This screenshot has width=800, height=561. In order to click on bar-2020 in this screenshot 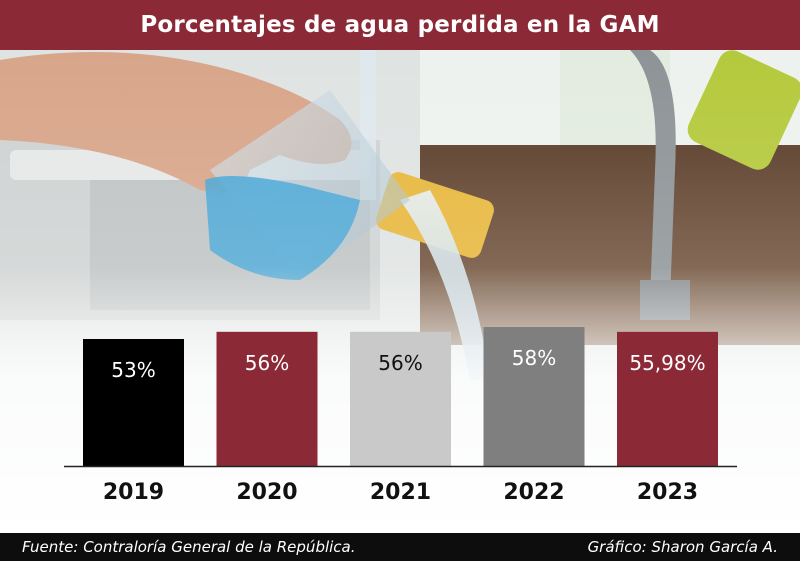, I will do `click(267, 398)`.